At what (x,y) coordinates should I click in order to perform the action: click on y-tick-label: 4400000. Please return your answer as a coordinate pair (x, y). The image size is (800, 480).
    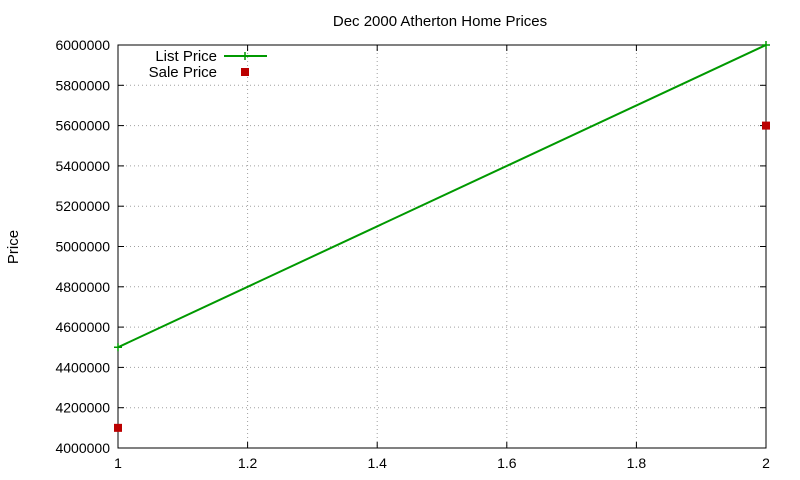
    Looking at the image, I should click on (82, 367).